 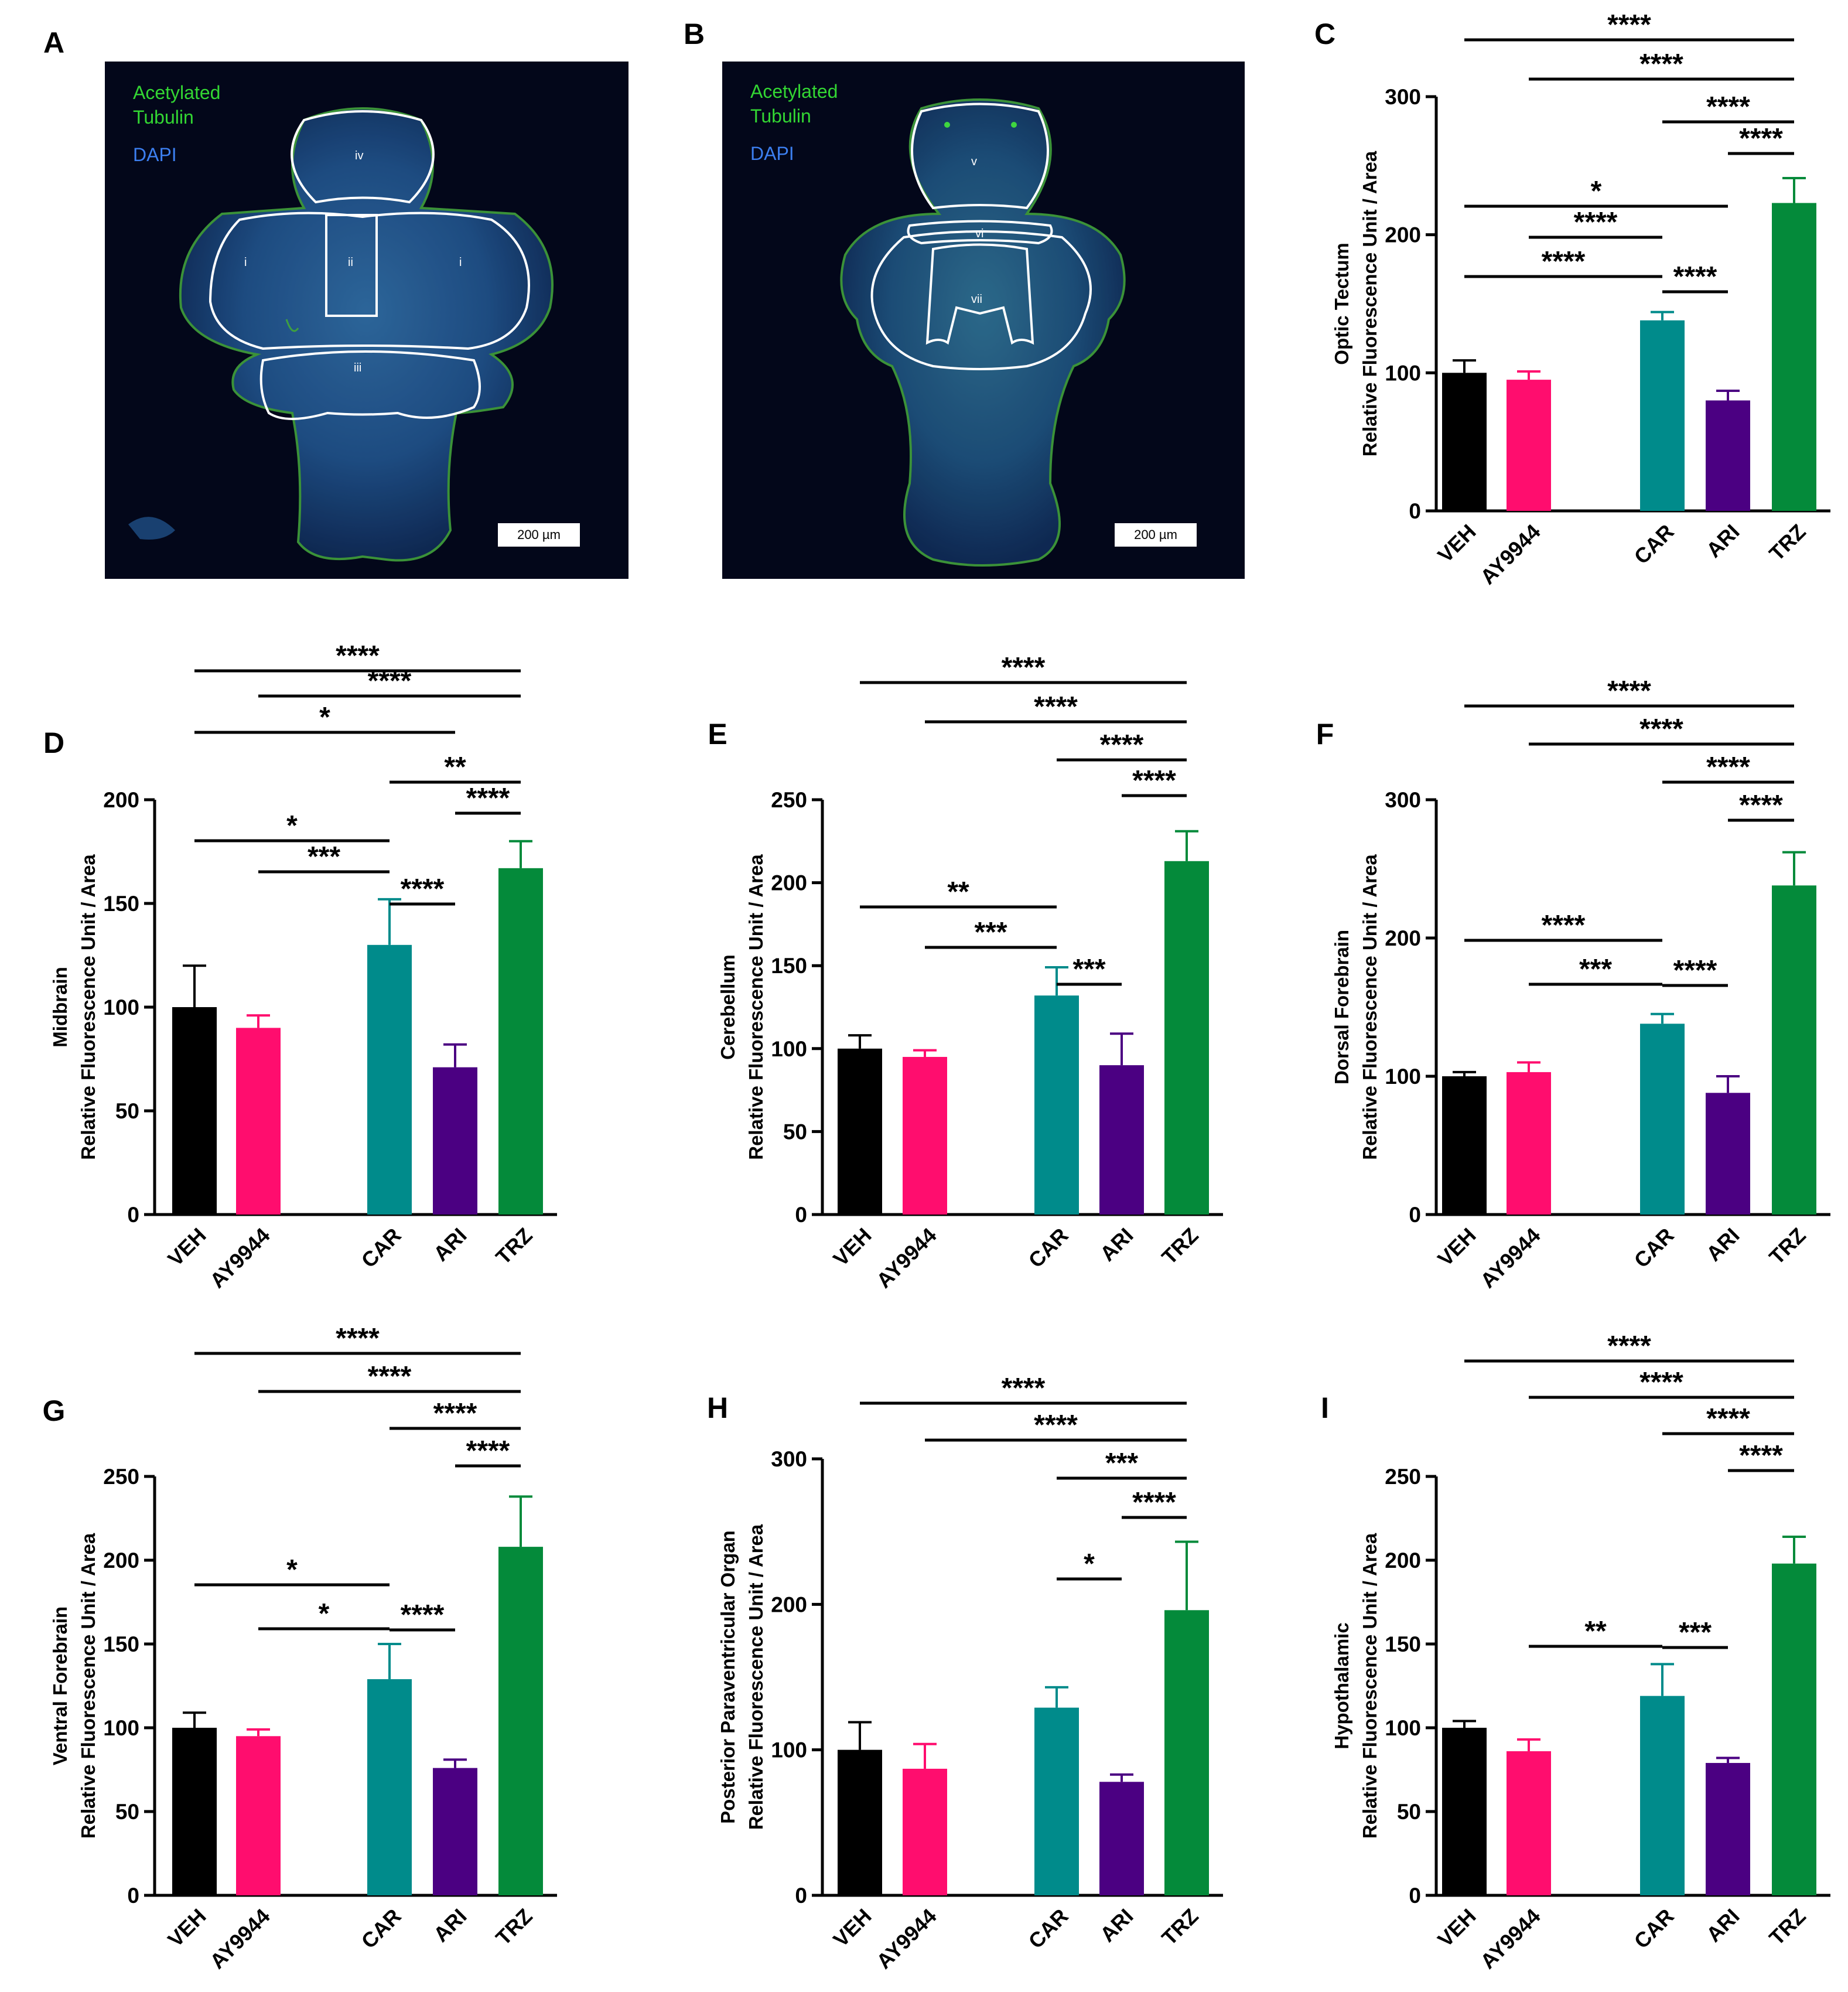 I want to click on panel-letter-b: B, so click(x=694, y=34).